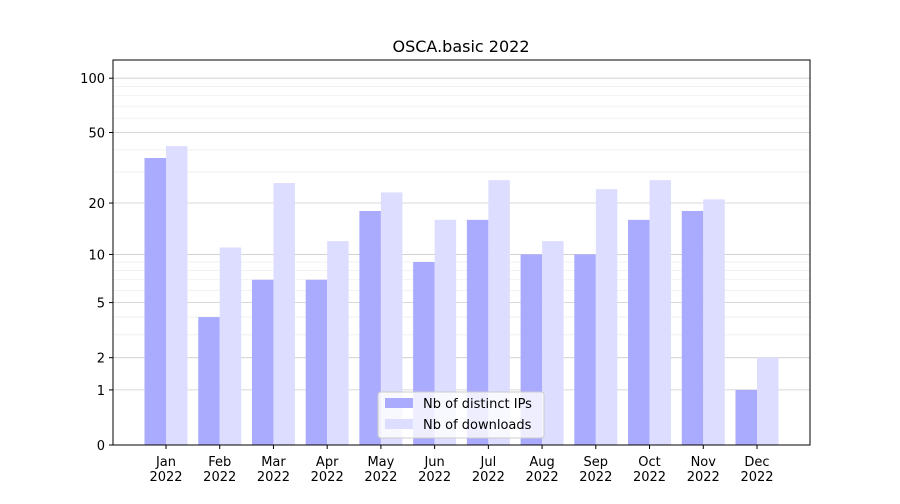  What do you see at coordinates (101, 446) in the screenshot?
I see `y-tick-label: 0` at bounding box center [101, 446].